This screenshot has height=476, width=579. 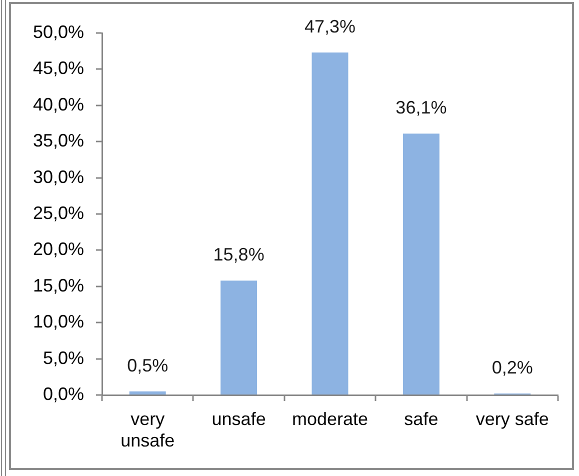 What do you see at coordinates (58, 322) in the screenshot?
I see `y-tick-label: 10,0%` at bounding box center [58, 322].